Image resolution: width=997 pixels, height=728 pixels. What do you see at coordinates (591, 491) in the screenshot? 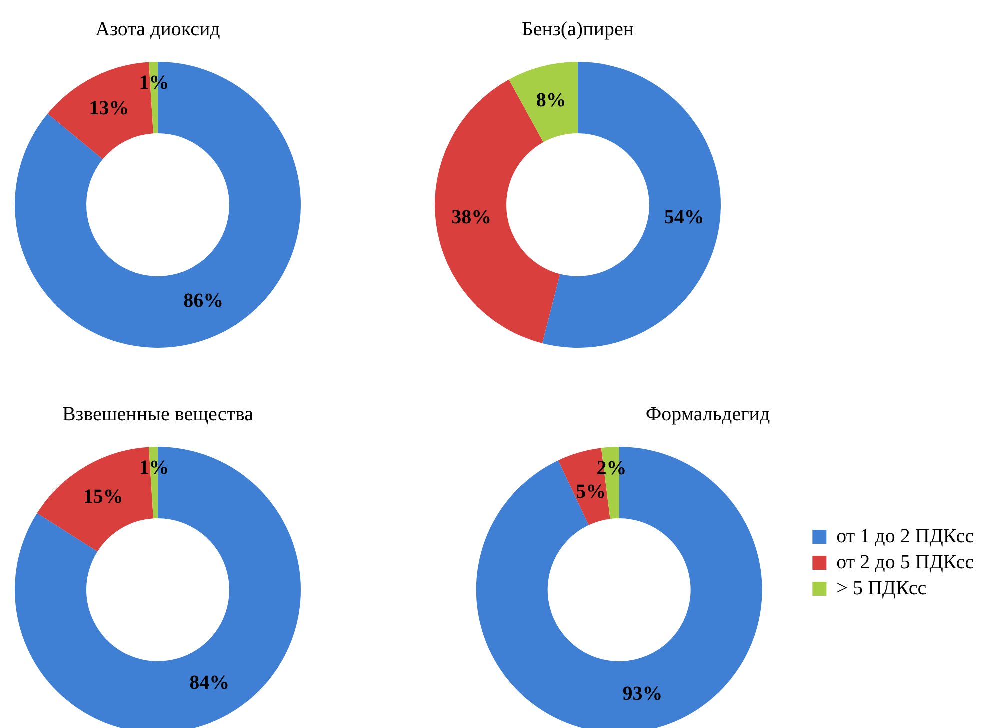
I see `data-label: 5%` at bounding box center [591, 491].